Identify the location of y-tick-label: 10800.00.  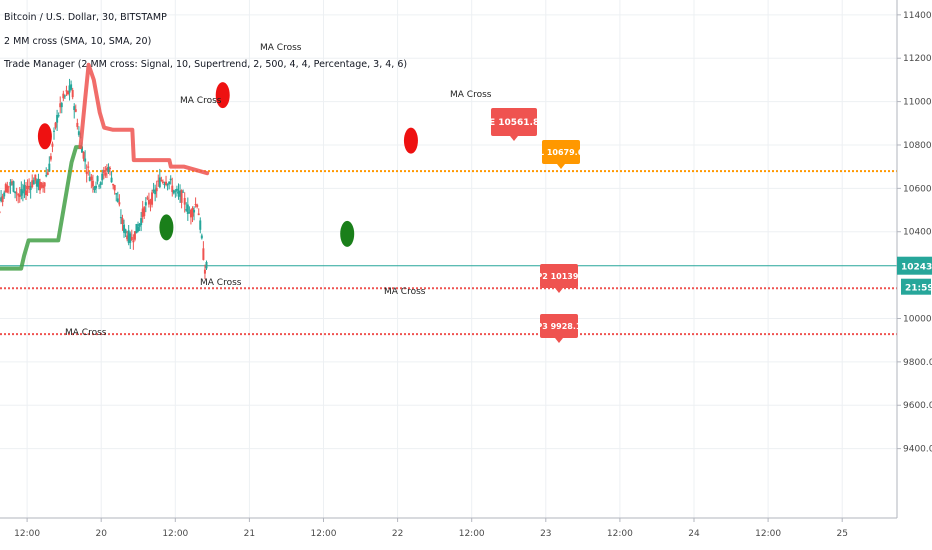
(917, 146).